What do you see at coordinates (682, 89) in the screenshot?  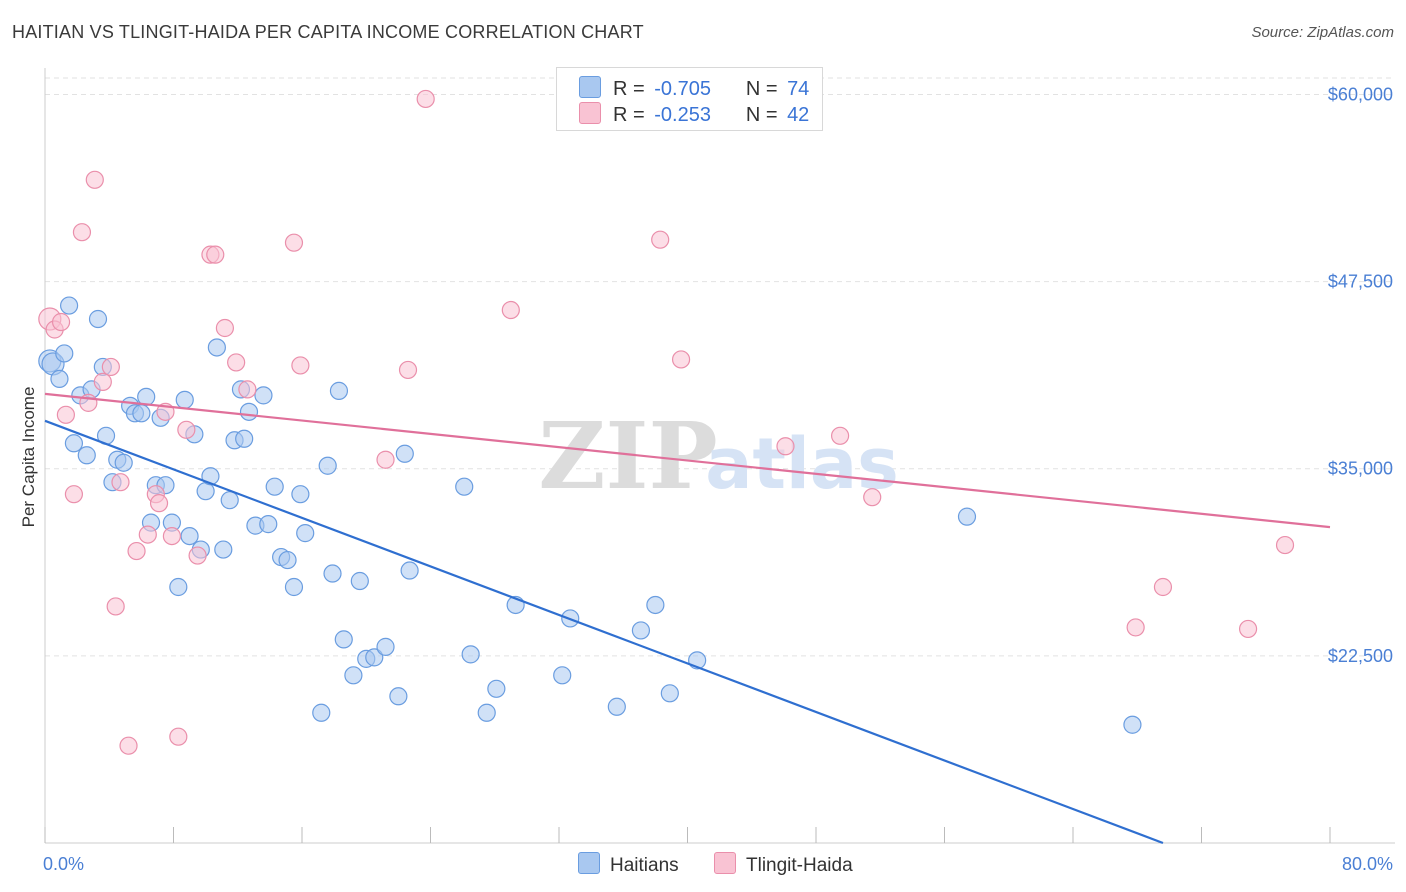 I see `legend-r-value: -0.705` at bounding box center [682, 89].